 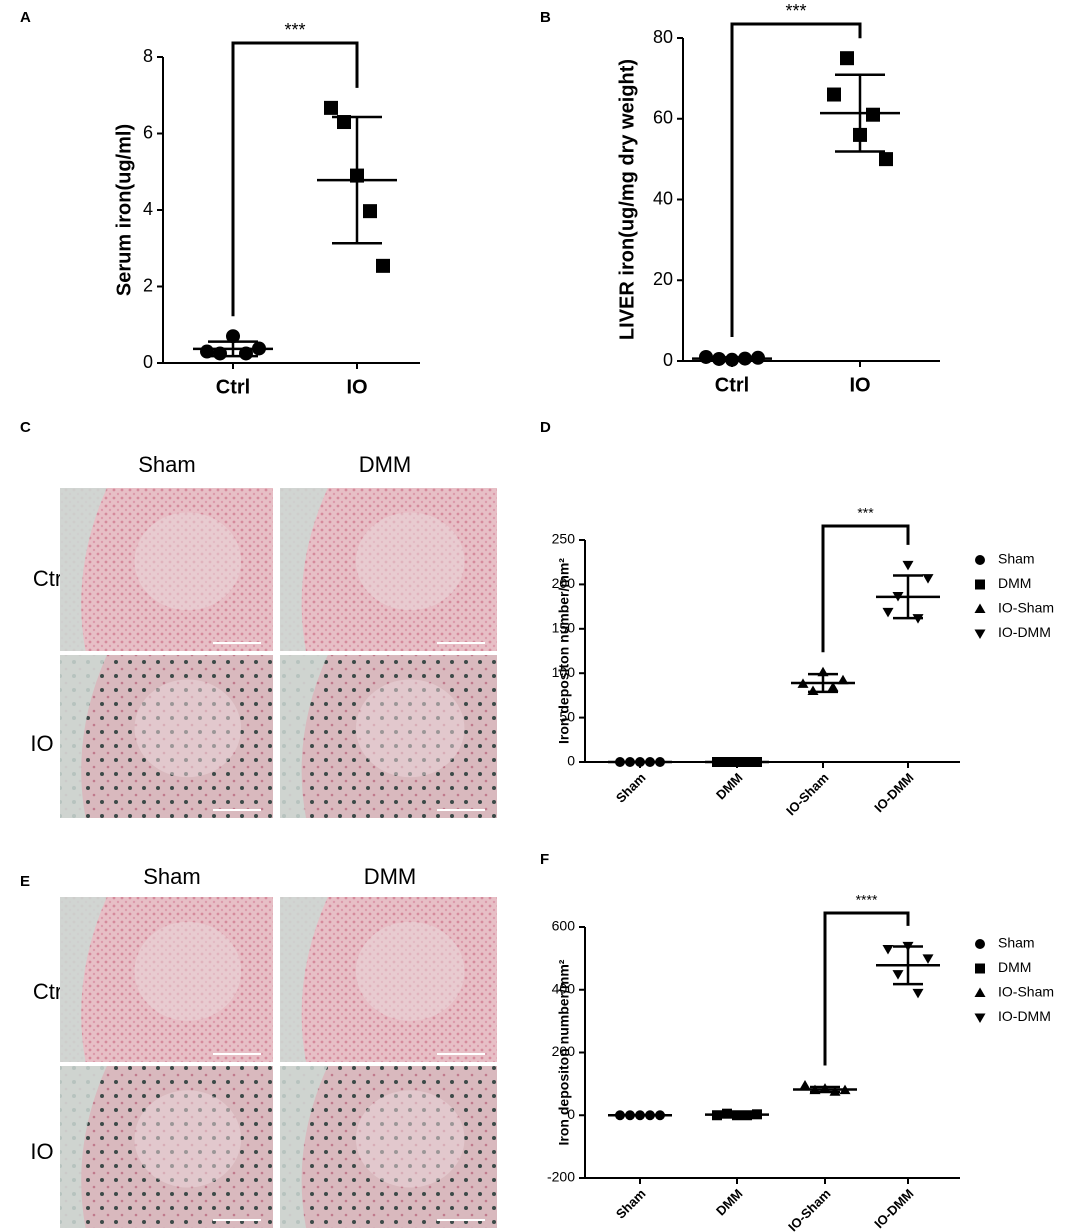 I want to click on y-tick-label: 4, so click(x=148, y=209).